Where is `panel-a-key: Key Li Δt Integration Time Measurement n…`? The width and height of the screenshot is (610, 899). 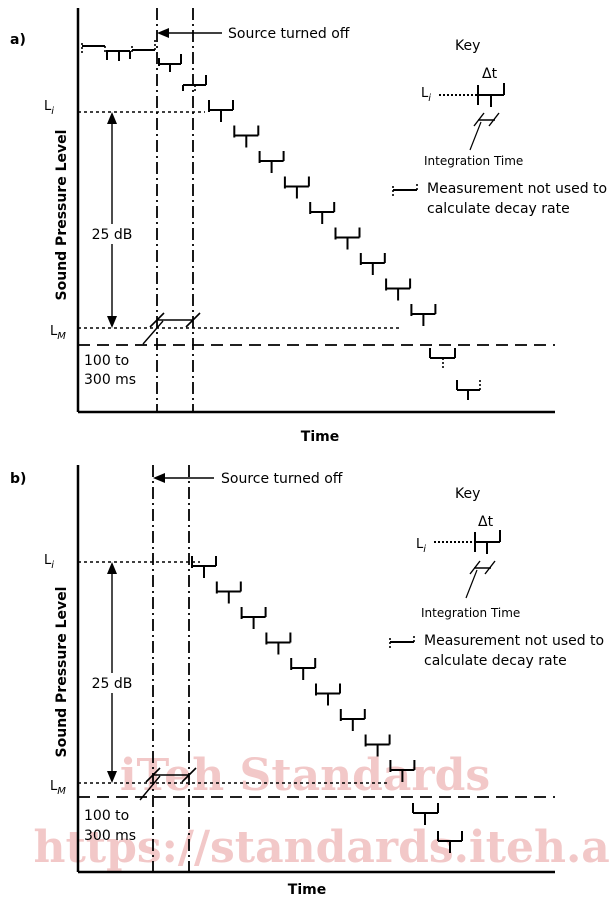 panel-a-key: Key Li Δt Integration Time Measurement n… is located at coordinates (499, 127).